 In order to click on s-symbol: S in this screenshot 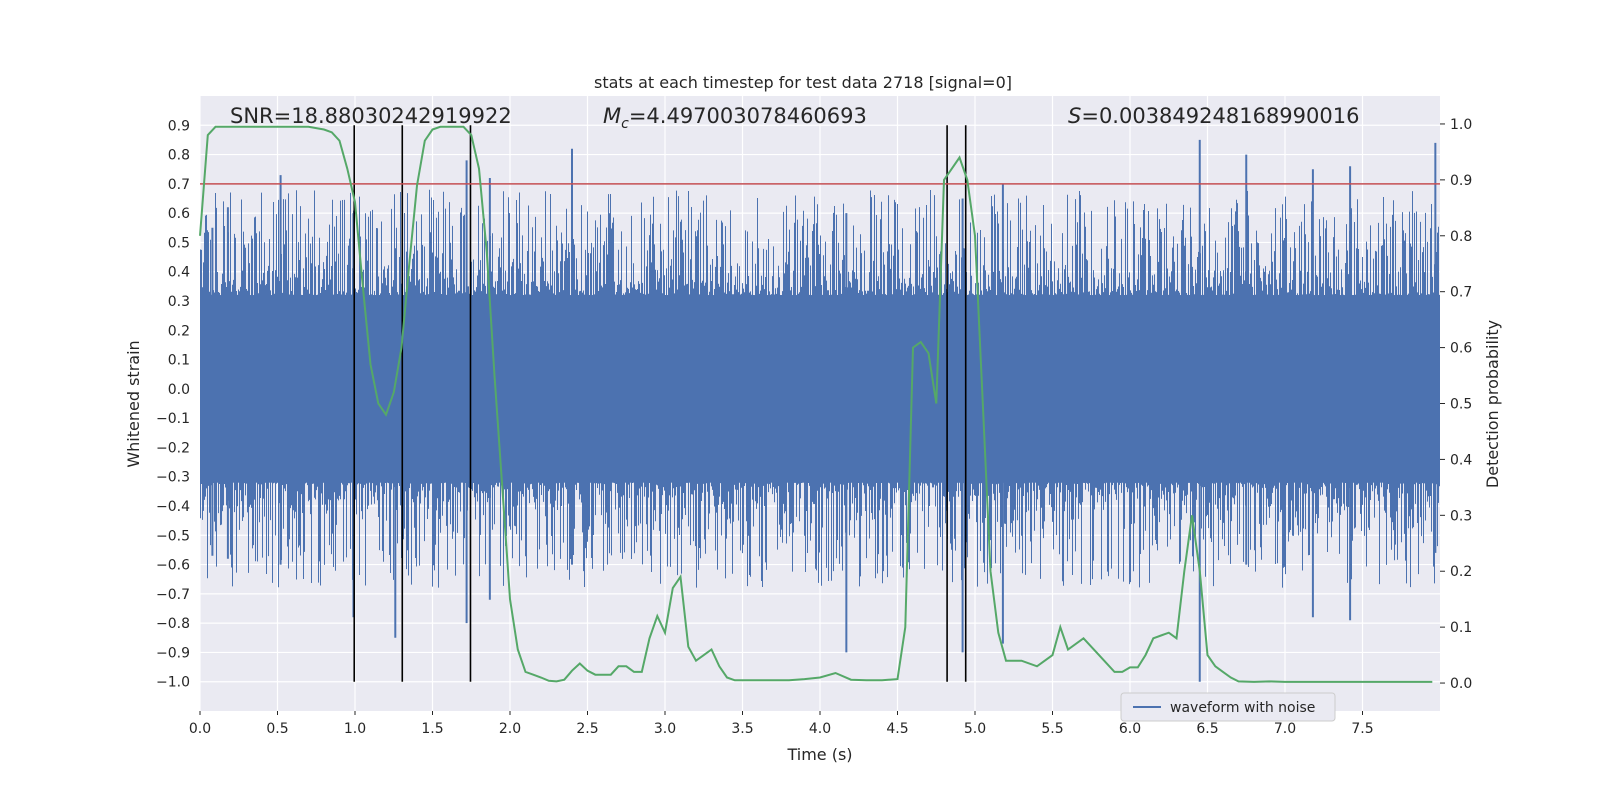, I will do `click(1074, 116)`.